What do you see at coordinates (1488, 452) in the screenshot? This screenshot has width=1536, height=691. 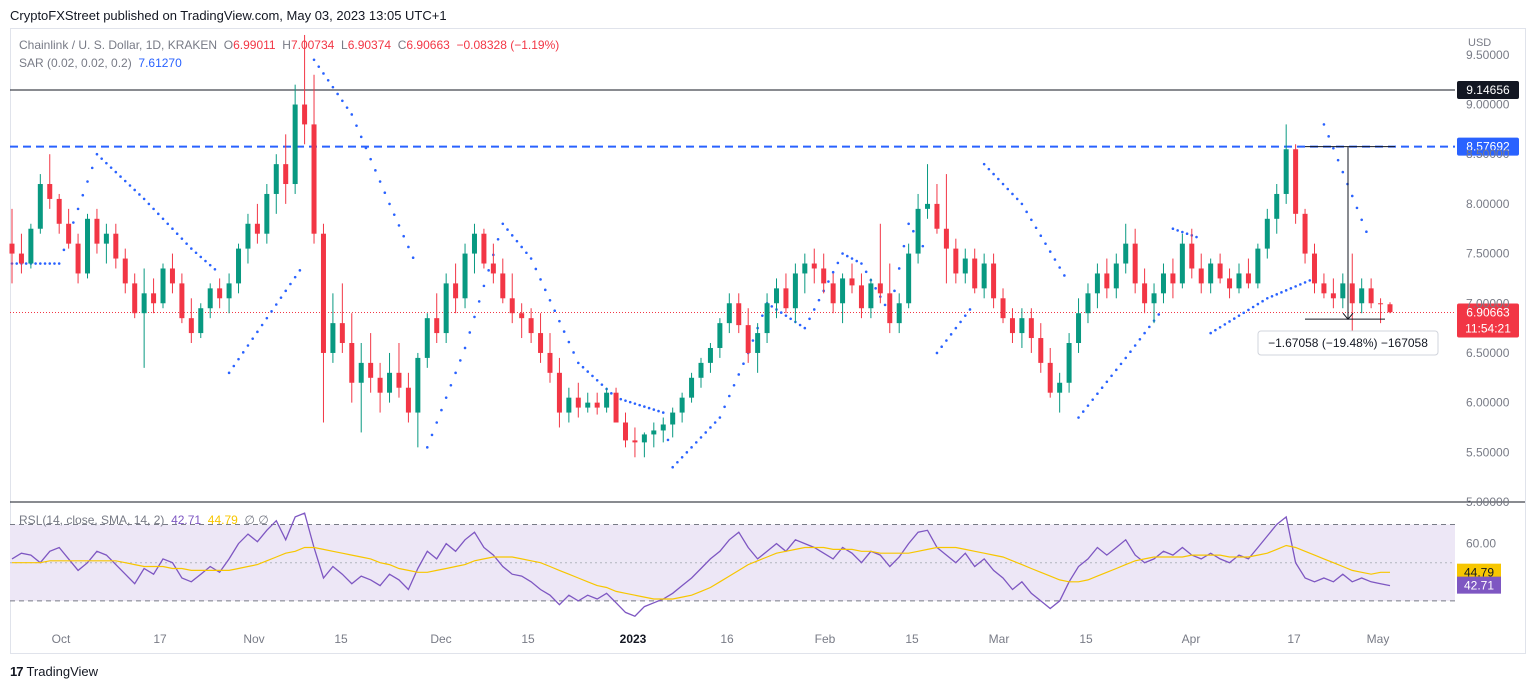 I see `price-tick-label: 5.50000` at bounding box center [1488, 452].